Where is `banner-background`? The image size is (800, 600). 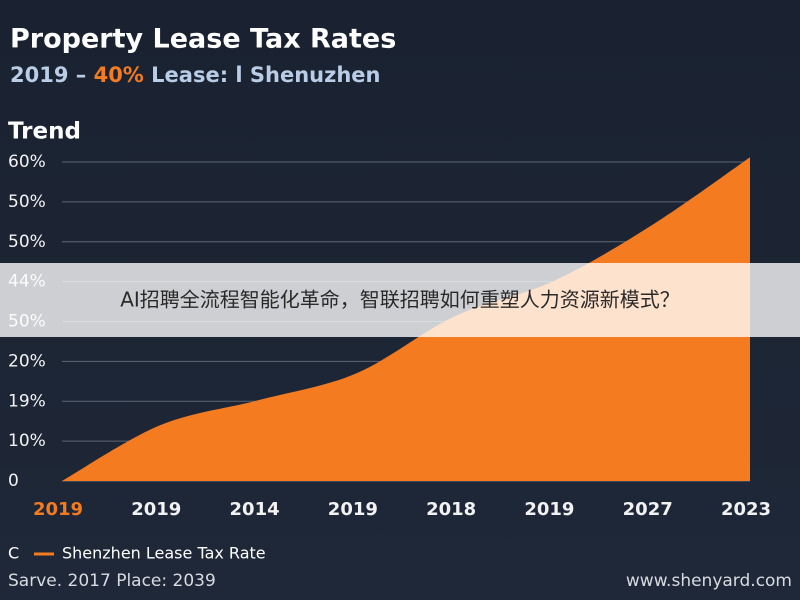
banner-background is located at coordinates (400, 300).